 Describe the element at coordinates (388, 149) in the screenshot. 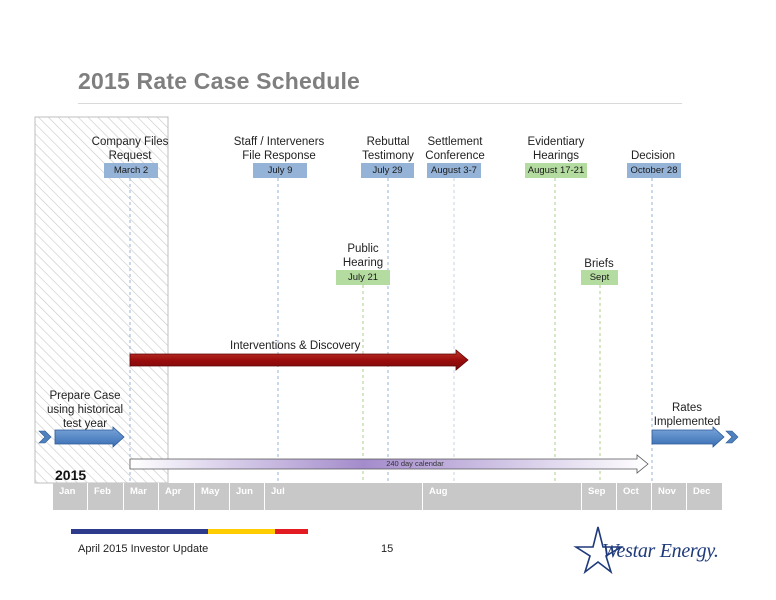

I see `event-rebuttal-label: Rebuttal Testimony` at that location.